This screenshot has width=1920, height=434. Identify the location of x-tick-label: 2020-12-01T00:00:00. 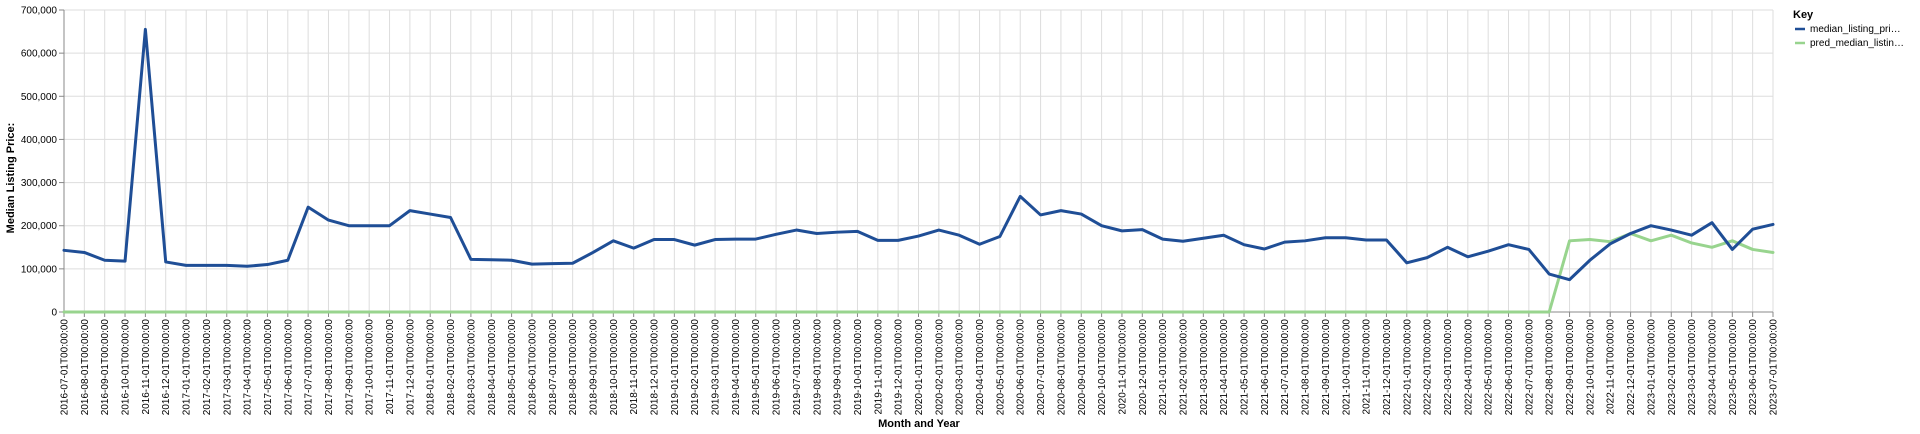
(1143, 367).